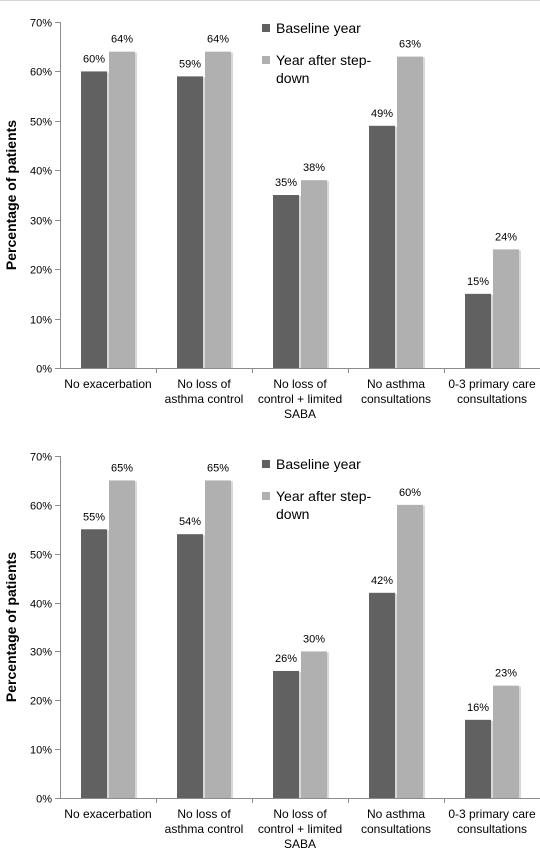 The width and height of the screenshot is (540, 862). What do you see at coordinates (478, 282) in the screenshot?
I see `bar-value-label: 15%` at bounding box center [478, 282].